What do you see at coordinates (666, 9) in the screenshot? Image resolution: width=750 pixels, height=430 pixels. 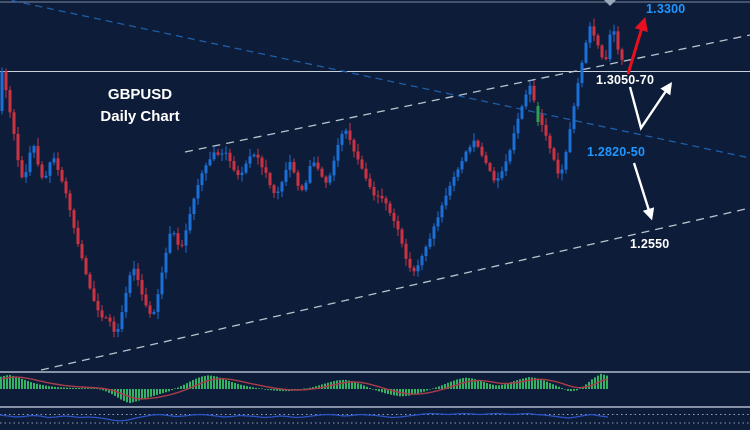 I see `price-label-13300: 1.3300` at bounding box center [666, 9].